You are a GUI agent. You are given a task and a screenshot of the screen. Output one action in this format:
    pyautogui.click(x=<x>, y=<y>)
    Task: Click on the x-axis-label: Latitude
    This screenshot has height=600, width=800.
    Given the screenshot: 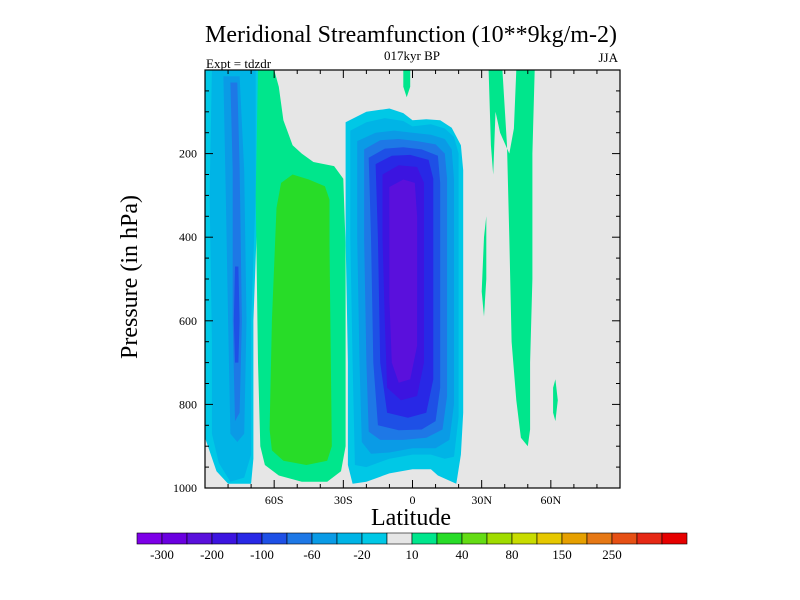 What is the action you would take?
    pyautogui.click(x=411, y=518)
    